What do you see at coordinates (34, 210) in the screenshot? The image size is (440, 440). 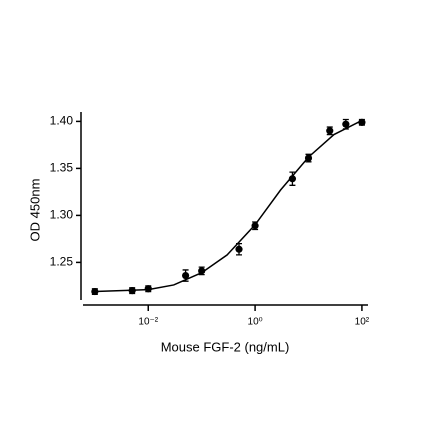 I see `y-axis-title: OD 450nm` at bounding box center [34, 210].